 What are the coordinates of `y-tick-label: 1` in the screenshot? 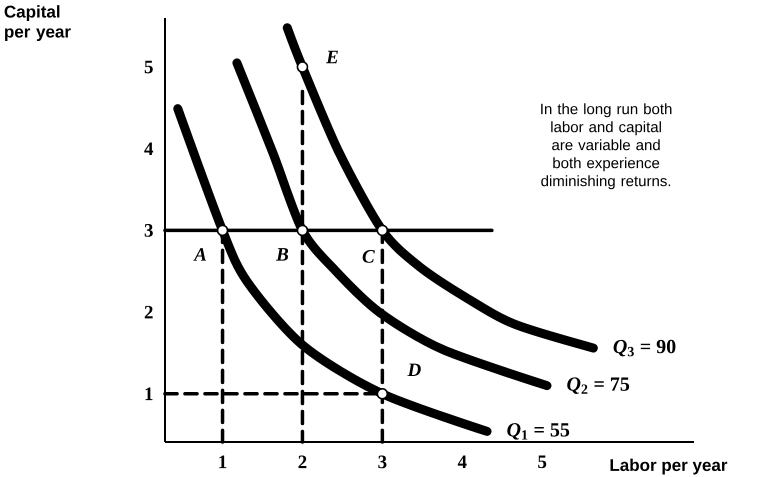 It's located at (148, 394).